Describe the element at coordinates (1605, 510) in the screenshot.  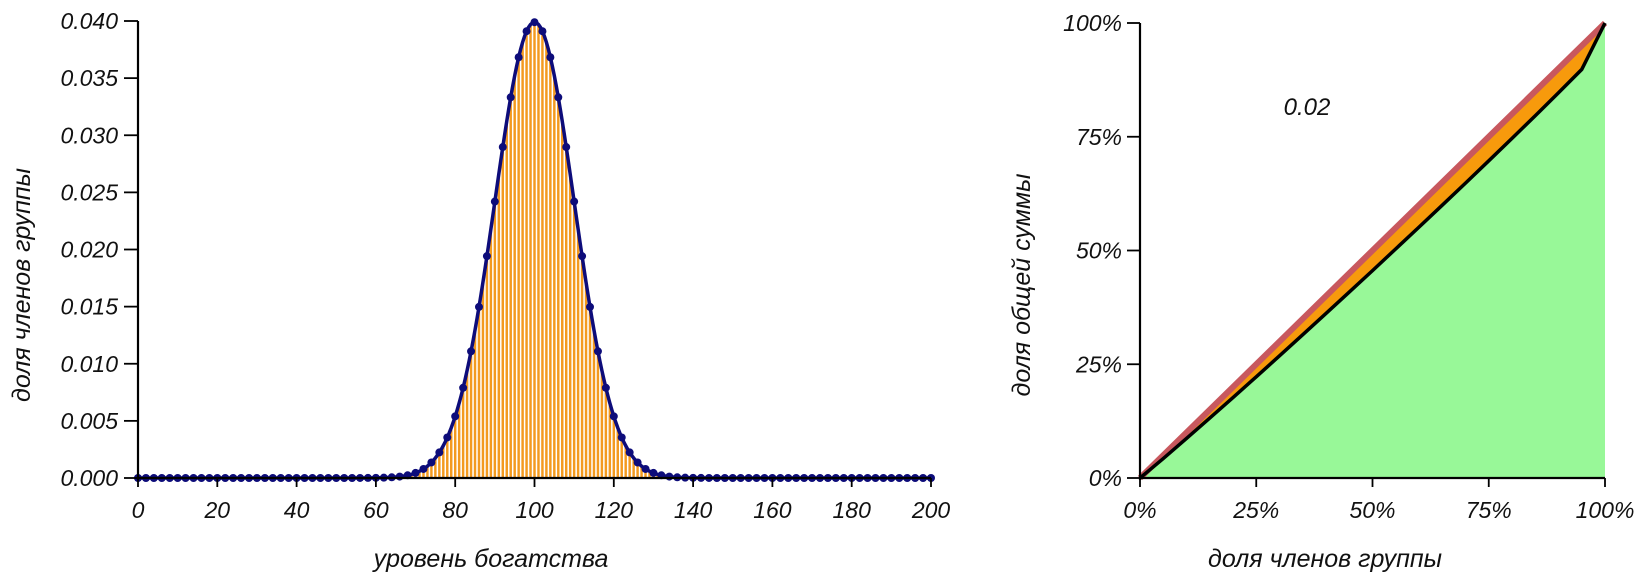
I see `x-tick-label: 100%` at that location.